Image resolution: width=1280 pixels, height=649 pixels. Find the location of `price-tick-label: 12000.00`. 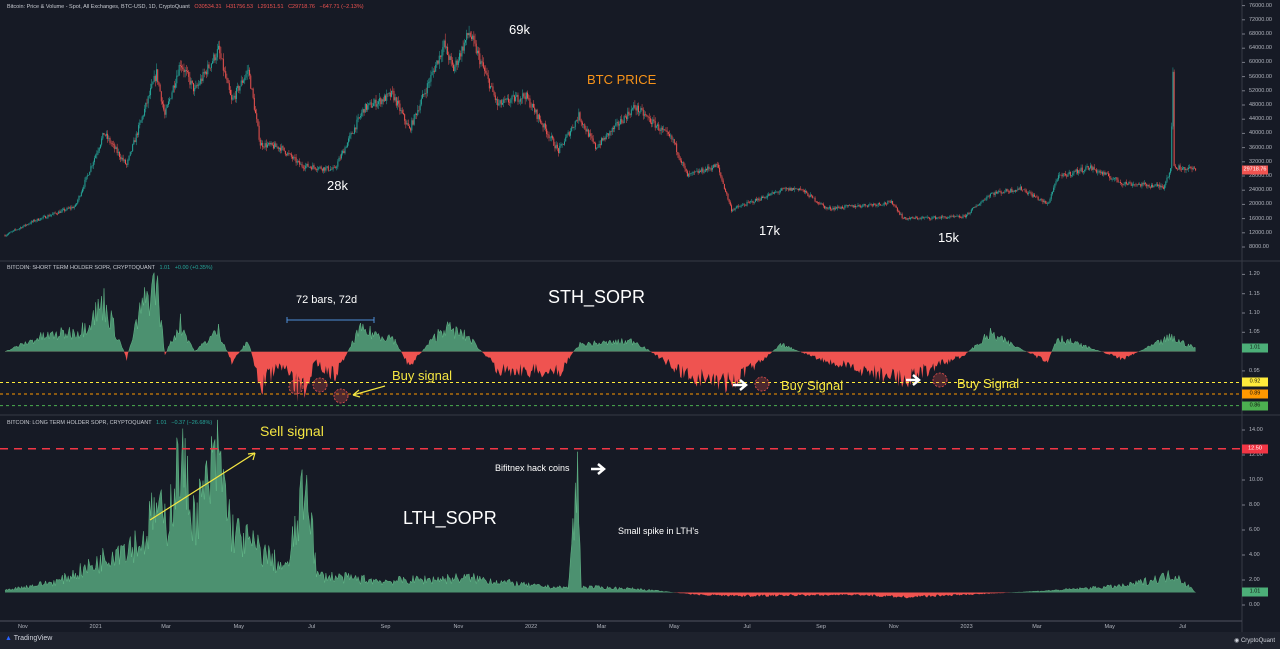

price-tick-label: 12000.00 is located at coordinates (1260, 232).